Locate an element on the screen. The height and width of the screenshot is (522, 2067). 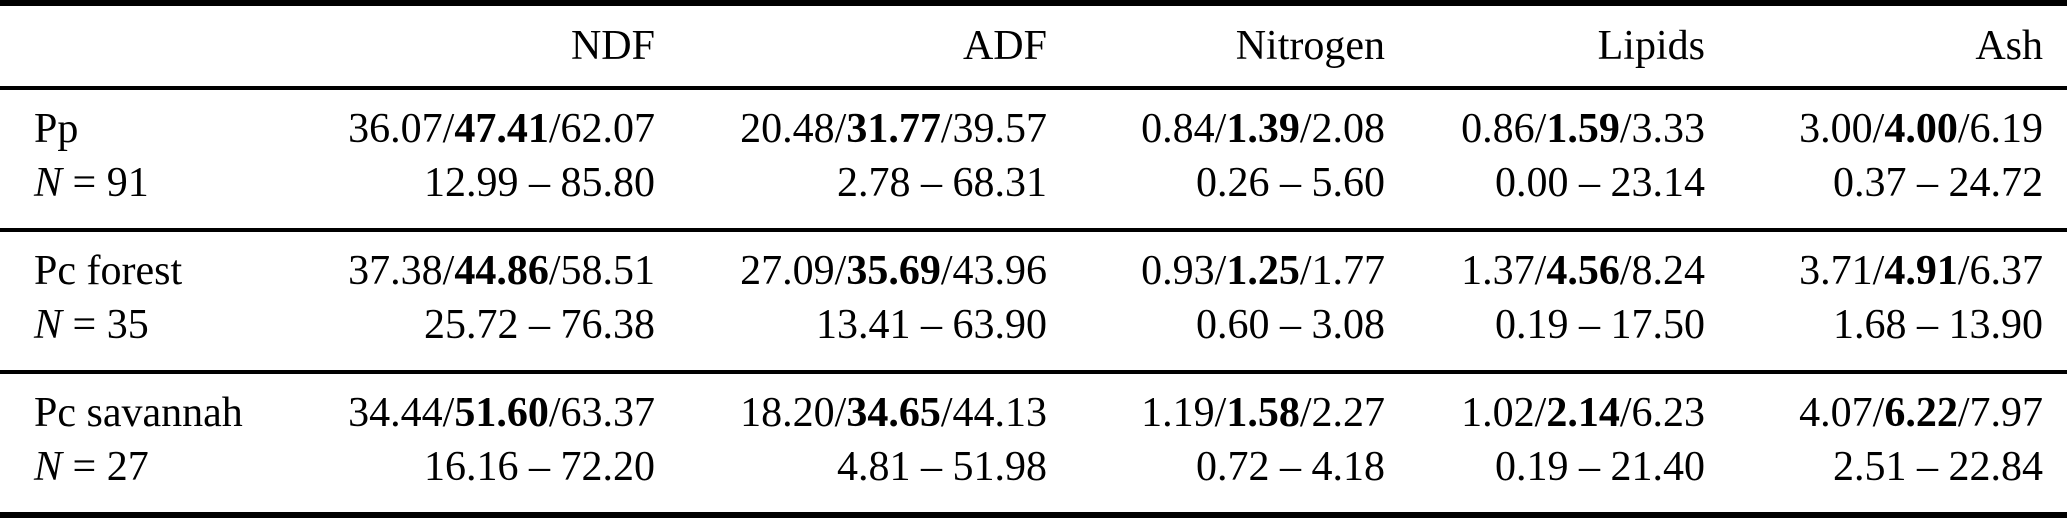
max-value: 6.19 is located at coordinates (2006, 129).